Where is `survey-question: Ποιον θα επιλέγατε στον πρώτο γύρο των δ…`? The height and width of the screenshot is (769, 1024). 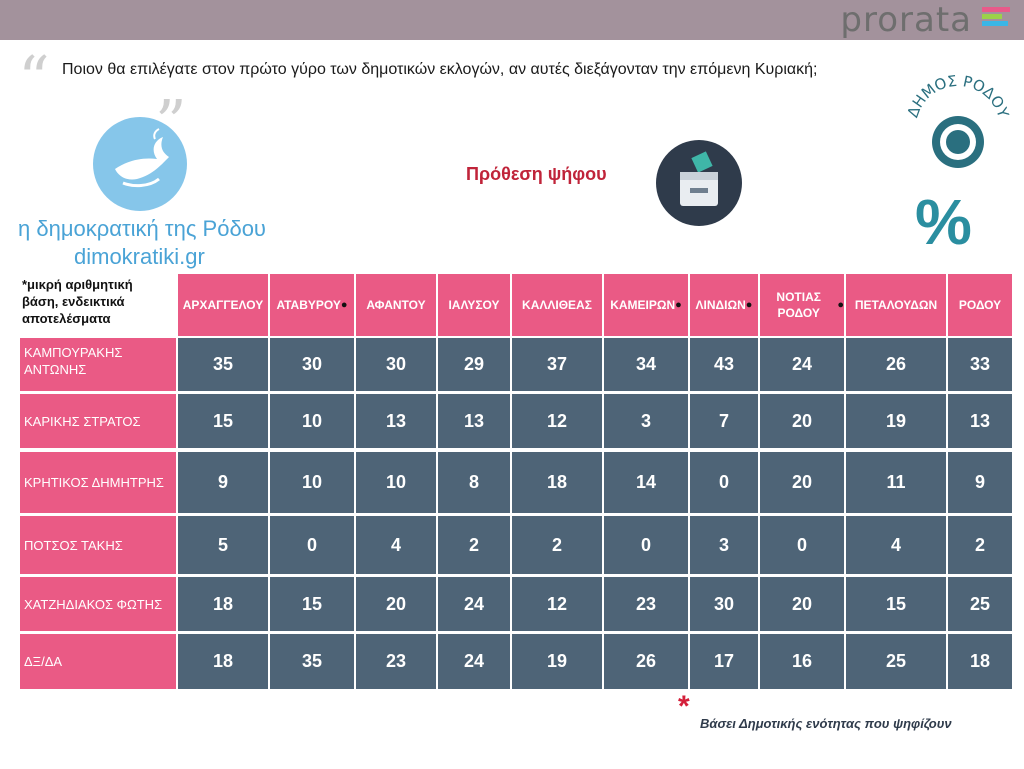 survey-question: Ποιον θα επιλέγατε στον πρώτο γύρο των δ… is located at coordinates (440, 69).